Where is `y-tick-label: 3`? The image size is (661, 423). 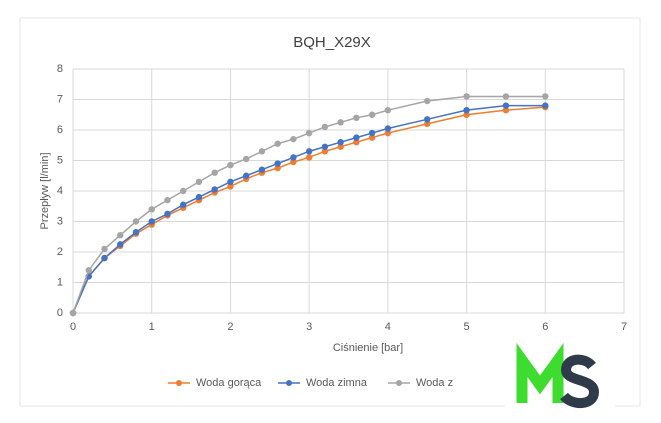
y-tick-label: 3 is located at coordinates (60, 221).